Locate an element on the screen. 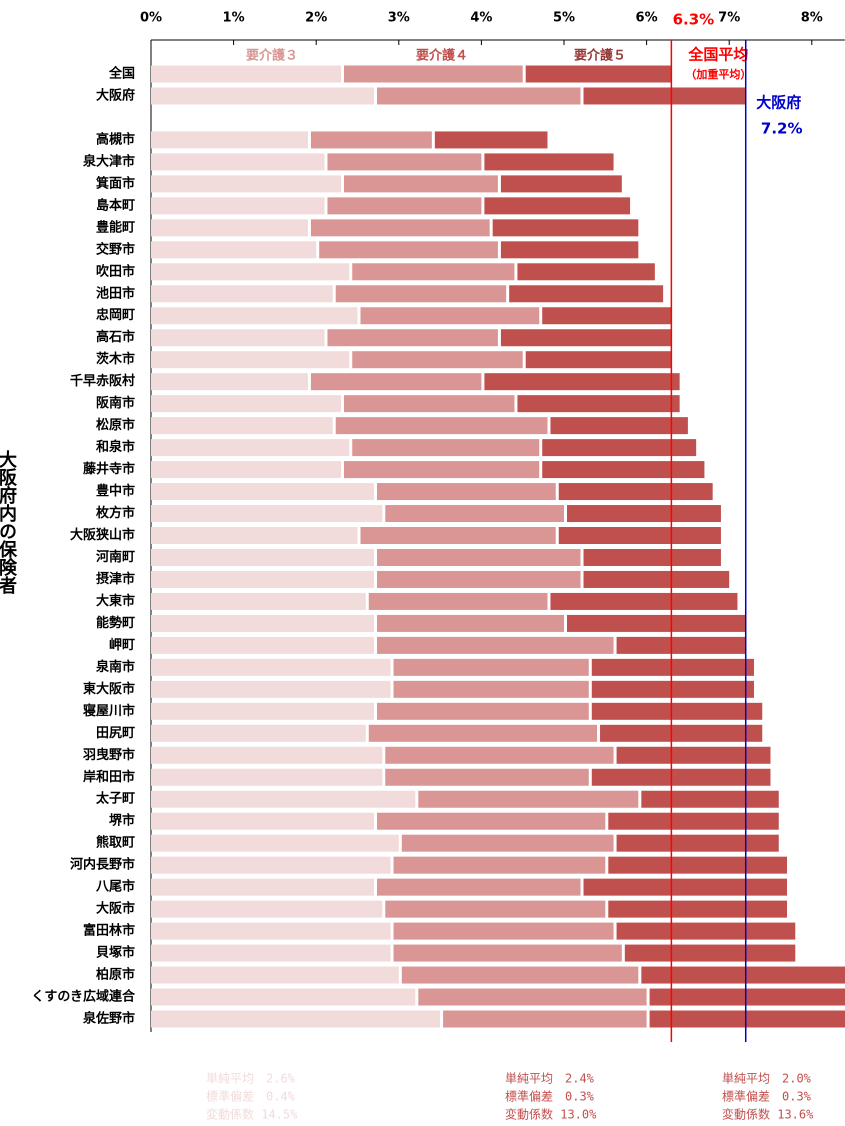  y-tick-label: 高石市 is located at coordinates (115, 337).